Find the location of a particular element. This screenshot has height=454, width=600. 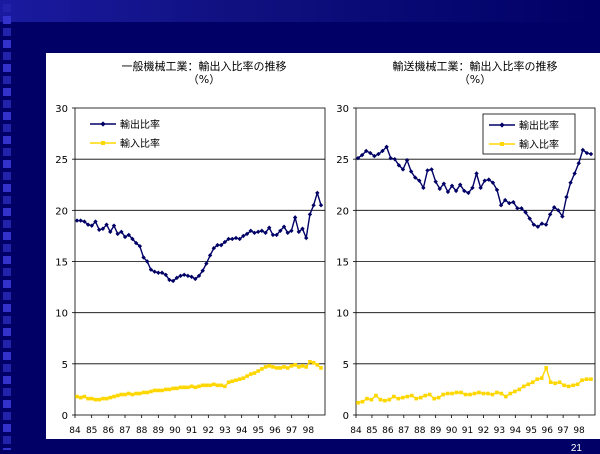

x-tick-label: 91 is located at coordinates (467, 431).